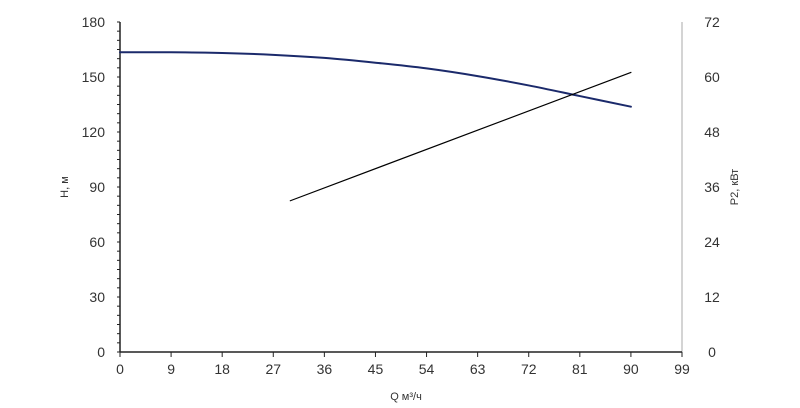 This screenshot has width=800, height=408. Describe the element at coordinates (735, 187) in the screenshot. I see `y-right-axis-title: P2, кВт` at that location.